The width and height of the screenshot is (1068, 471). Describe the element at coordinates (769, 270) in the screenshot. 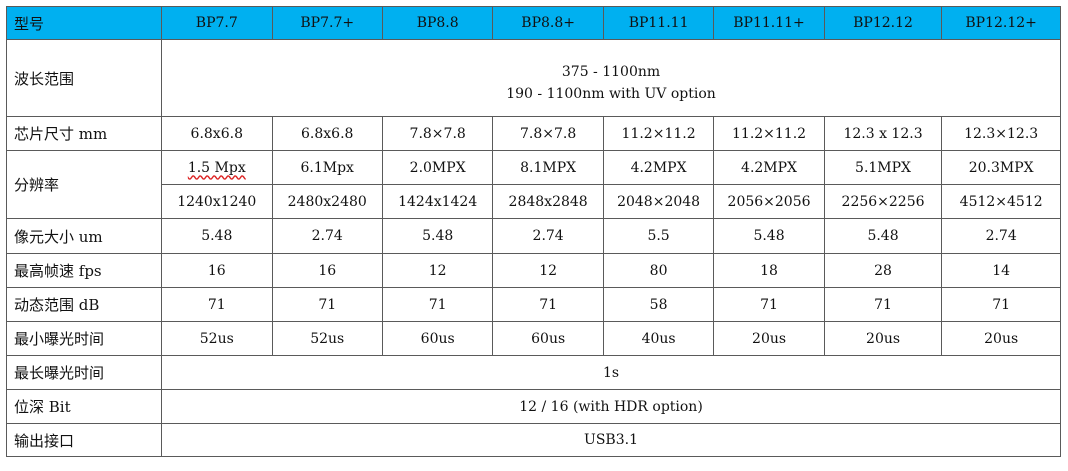

I see `table-cell: 18` at that location.